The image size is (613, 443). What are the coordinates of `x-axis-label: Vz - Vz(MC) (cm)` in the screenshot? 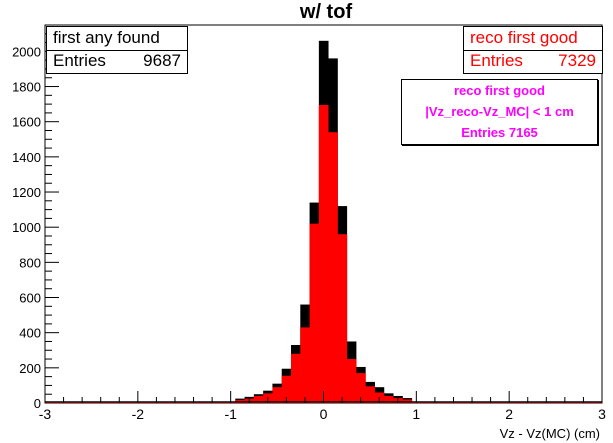 It's located at (550, 433).